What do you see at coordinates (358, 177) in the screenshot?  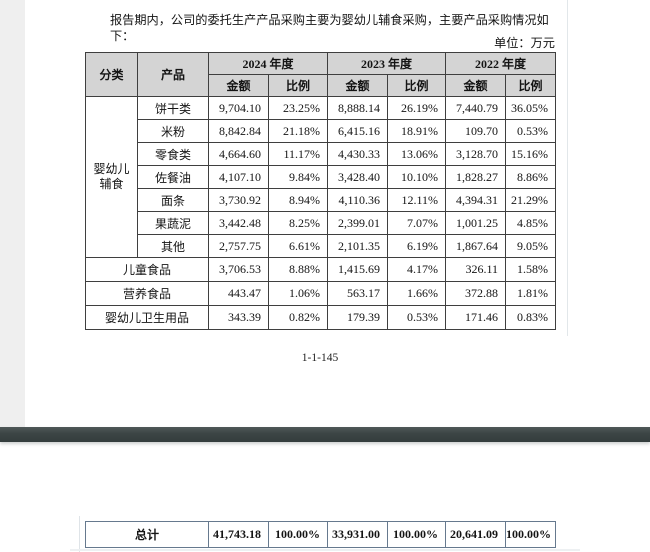 I see `amount-cell: 3,428.40` at bounding box center [358, 177].